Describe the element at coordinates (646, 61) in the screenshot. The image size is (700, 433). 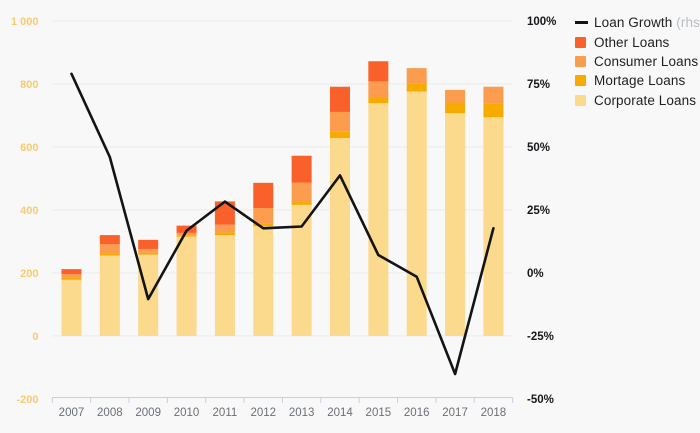
I see `legend-label-consumer-loans: Consumer Loans` at that location.